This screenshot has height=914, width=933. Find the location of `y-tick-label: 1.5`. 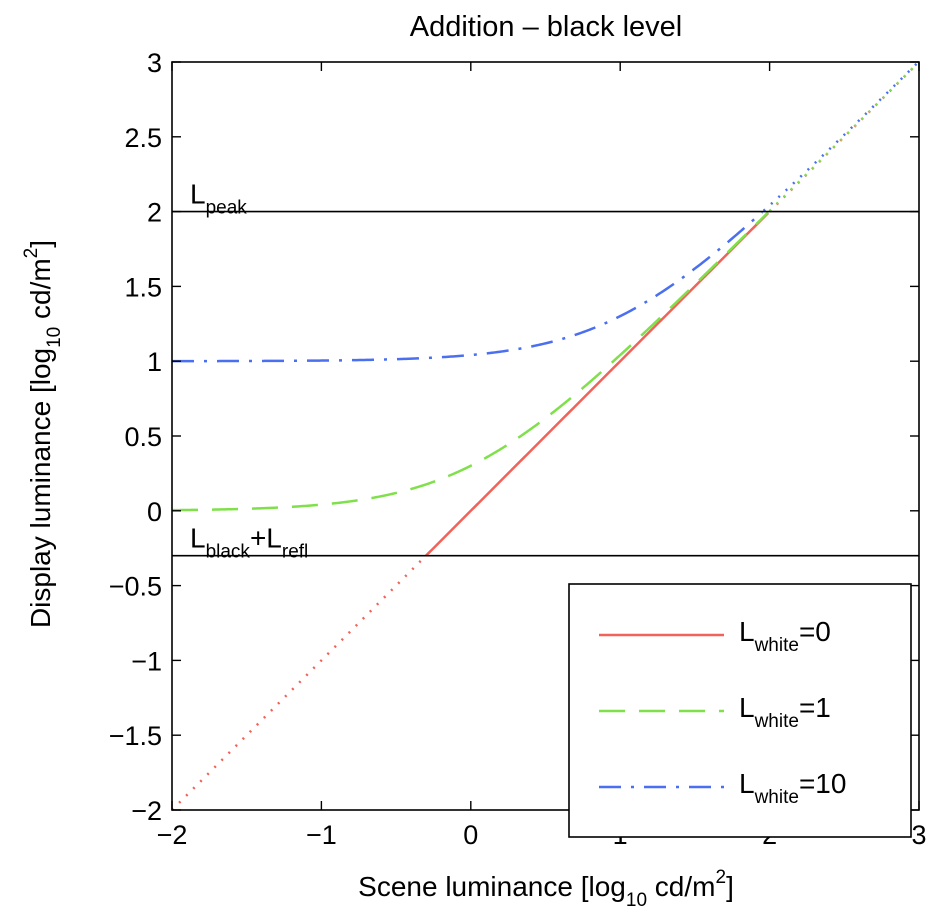

y-tick-label: 1.5 is located at coordinates (143, 287).